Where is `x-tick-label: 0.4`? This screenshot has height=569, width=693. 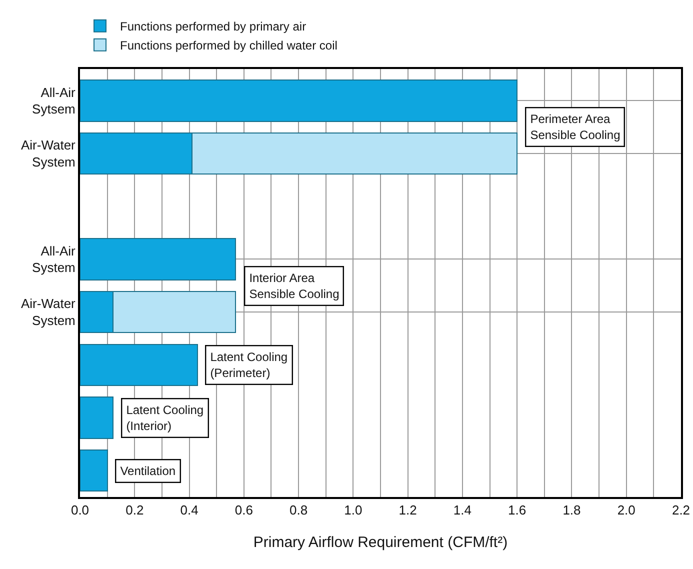
x-tick-label: 0.4 is located at coordinates (189, 510).